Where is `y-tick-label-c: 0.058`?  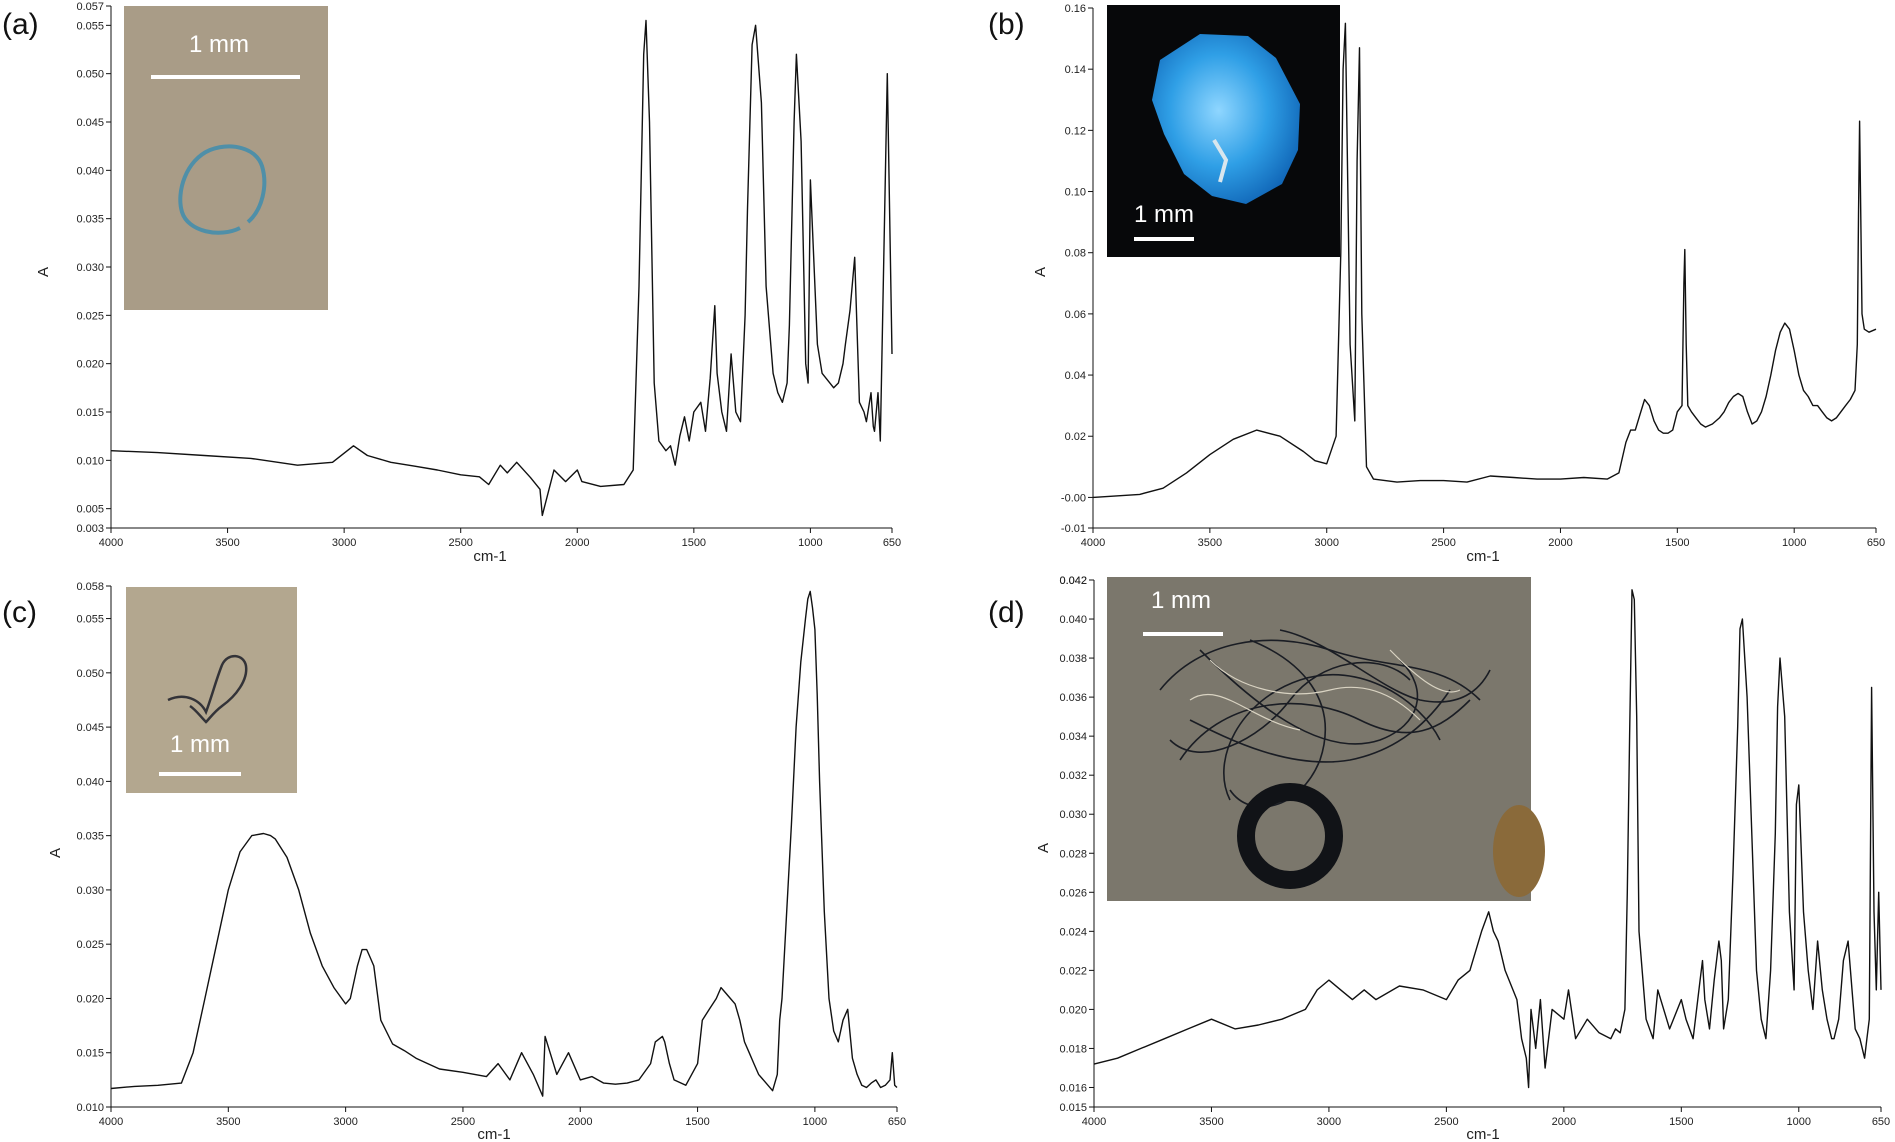
y-tick-label-c: 0.058 is located at coordinates (90, 587).